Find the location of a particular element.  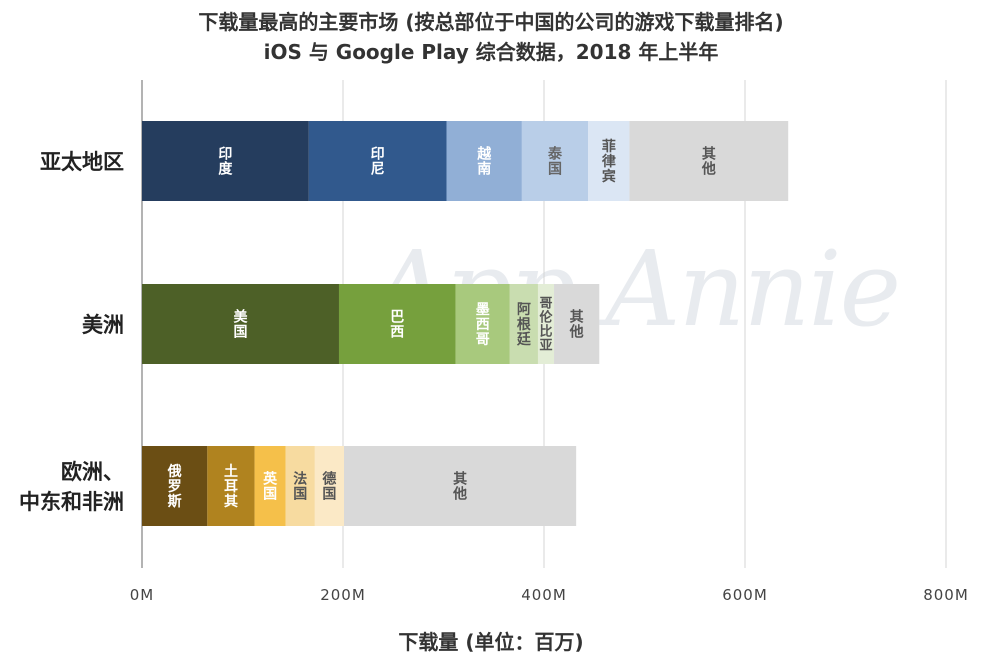

x-tick-label: 800M is located at coordinates (946, 595).